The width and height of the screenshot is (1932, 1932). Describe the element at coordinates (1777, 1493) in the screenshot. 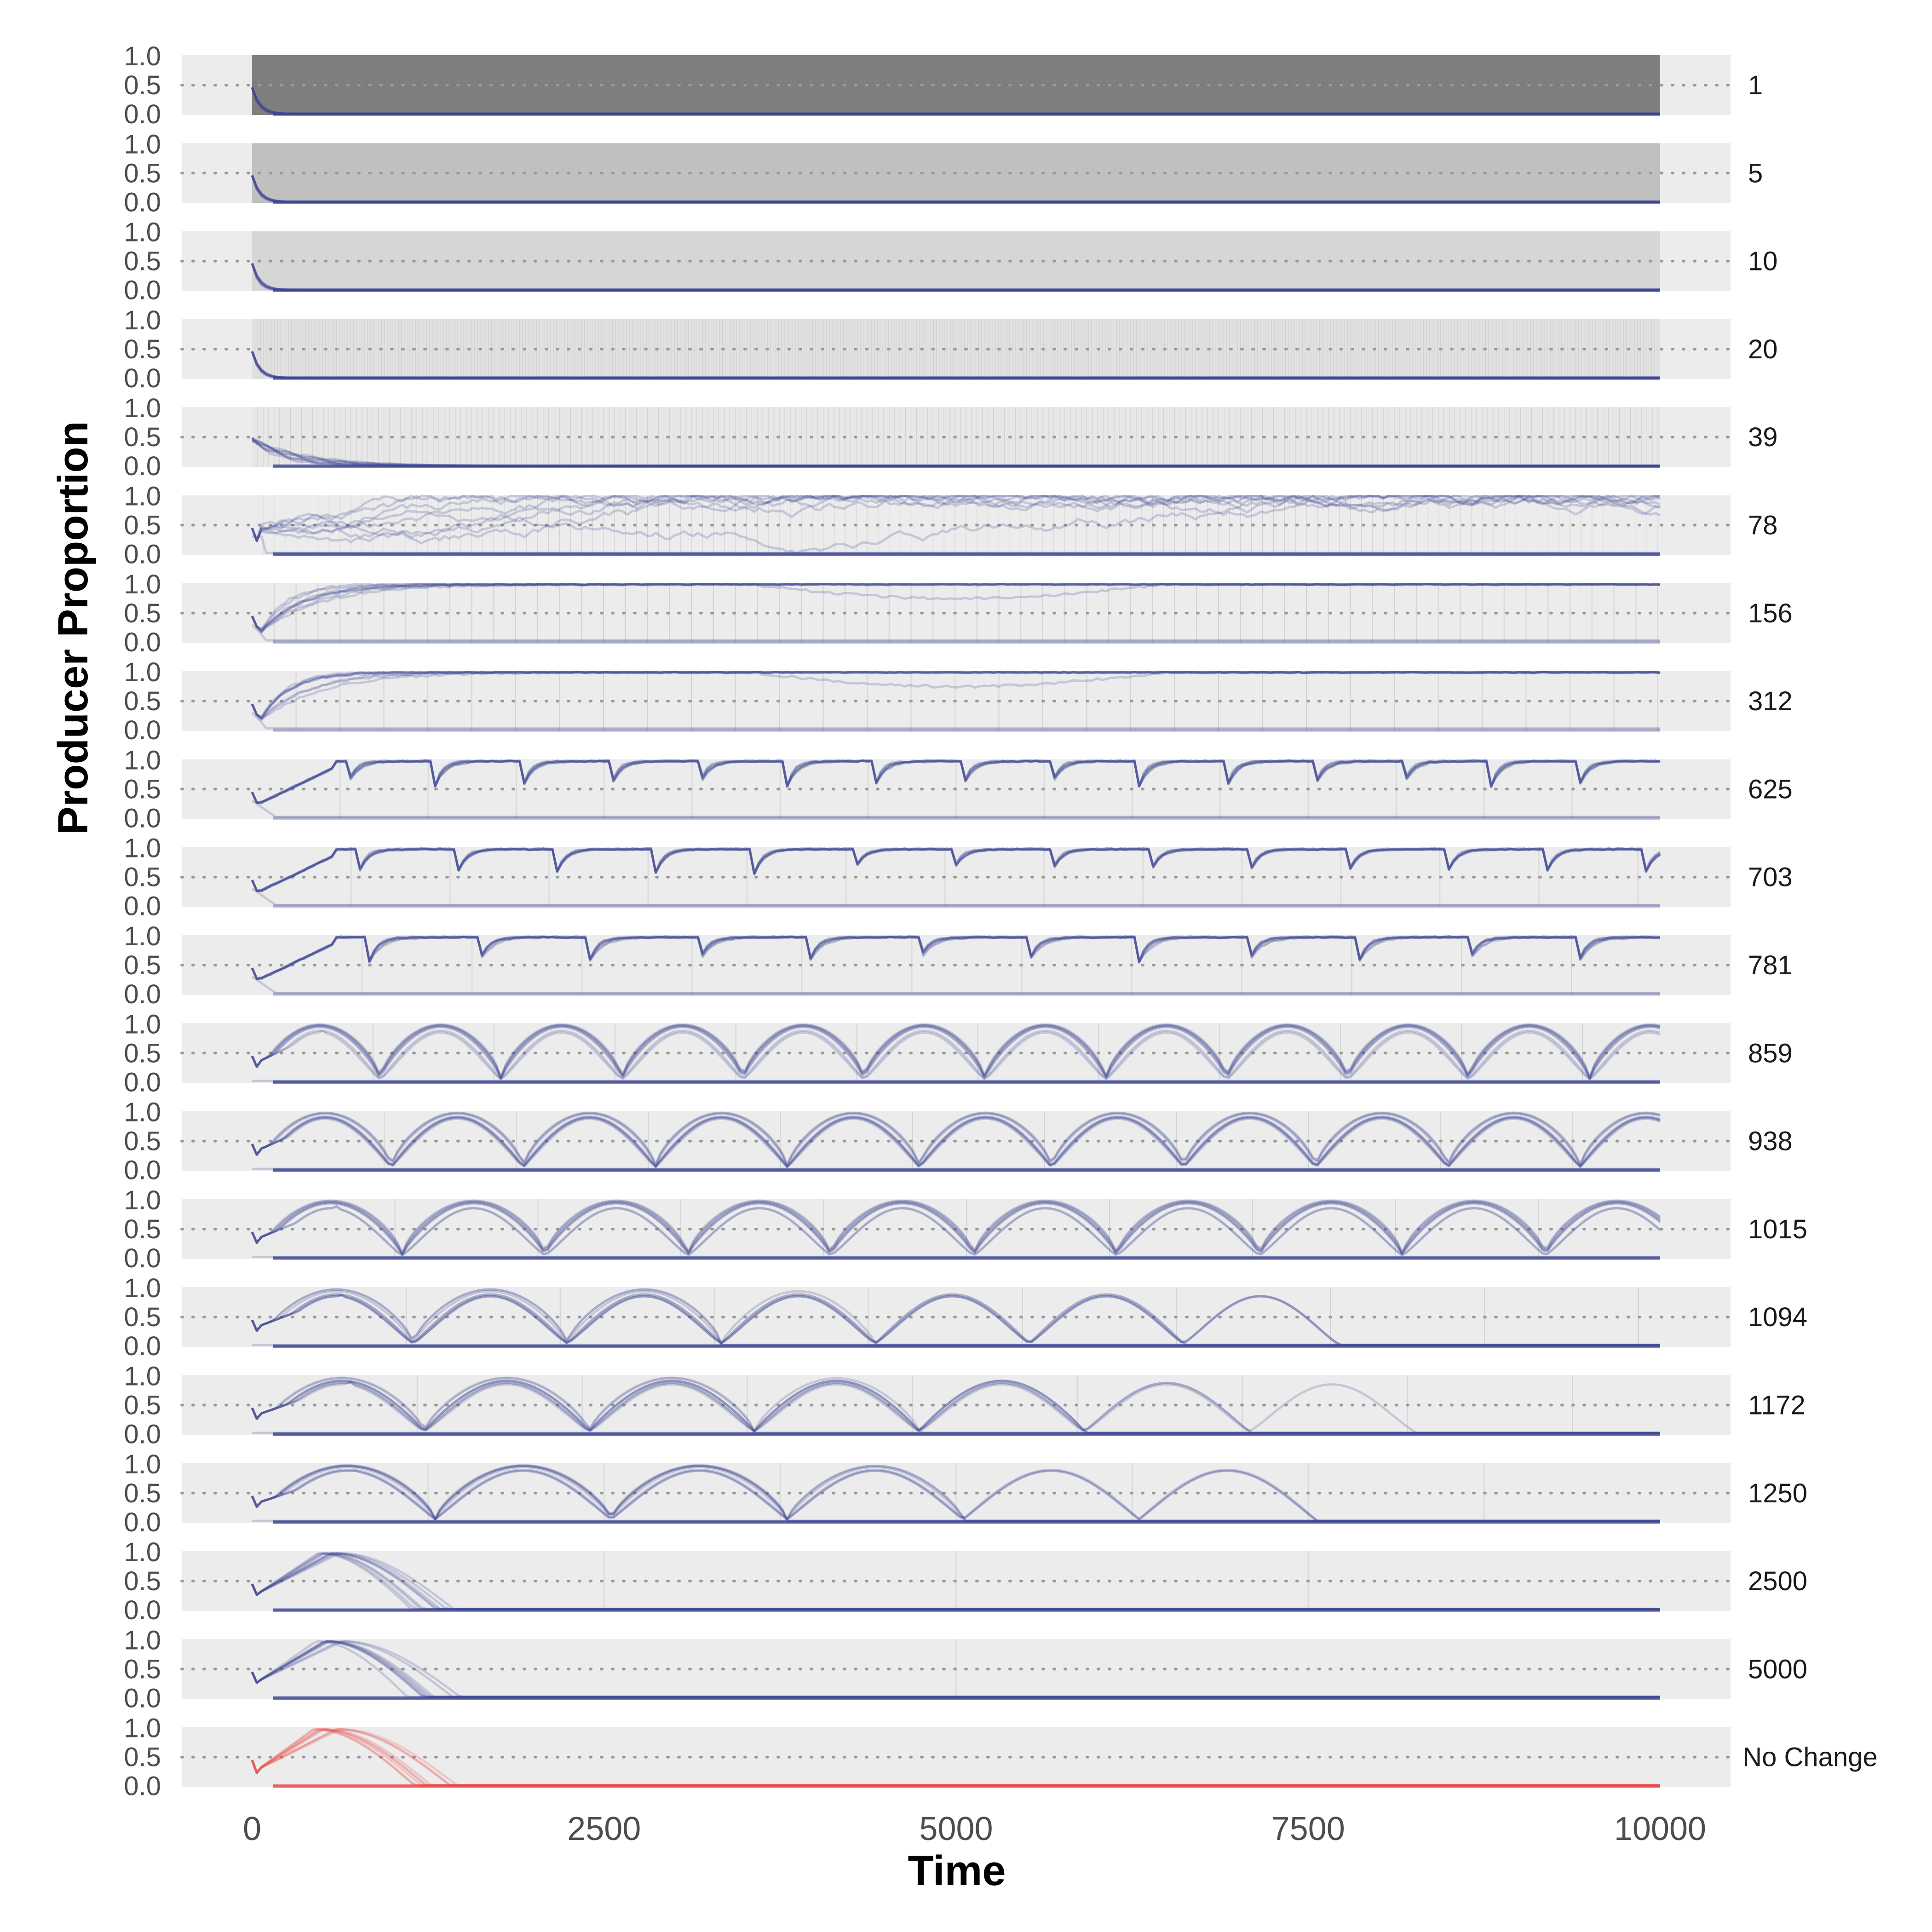

I see `panel-label: 1250` at that location.